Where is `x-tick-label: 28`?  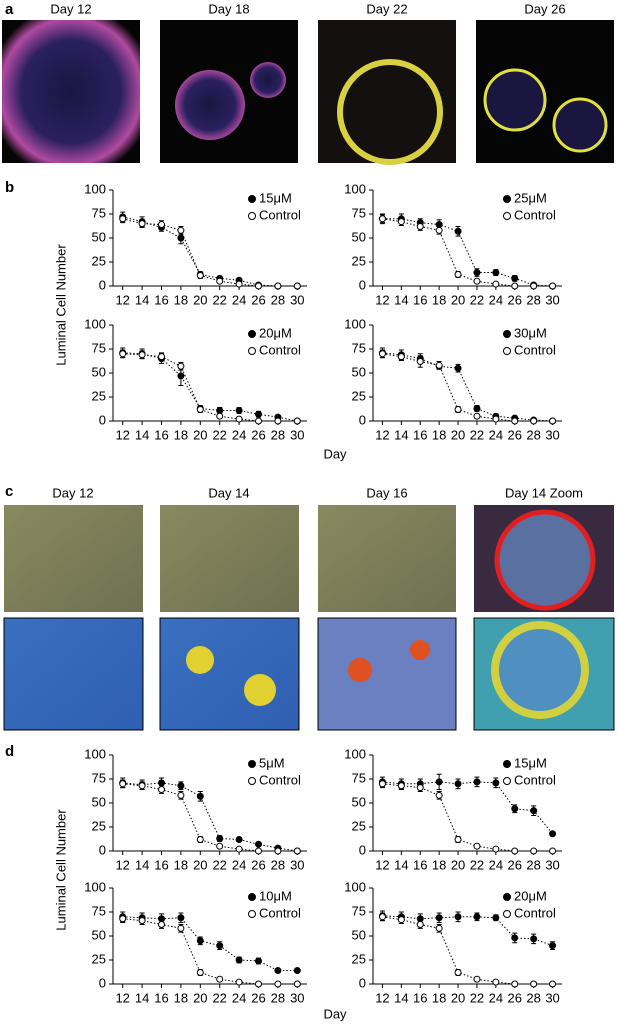 x-tick-label: 28 is located at coordinates (533, 299).